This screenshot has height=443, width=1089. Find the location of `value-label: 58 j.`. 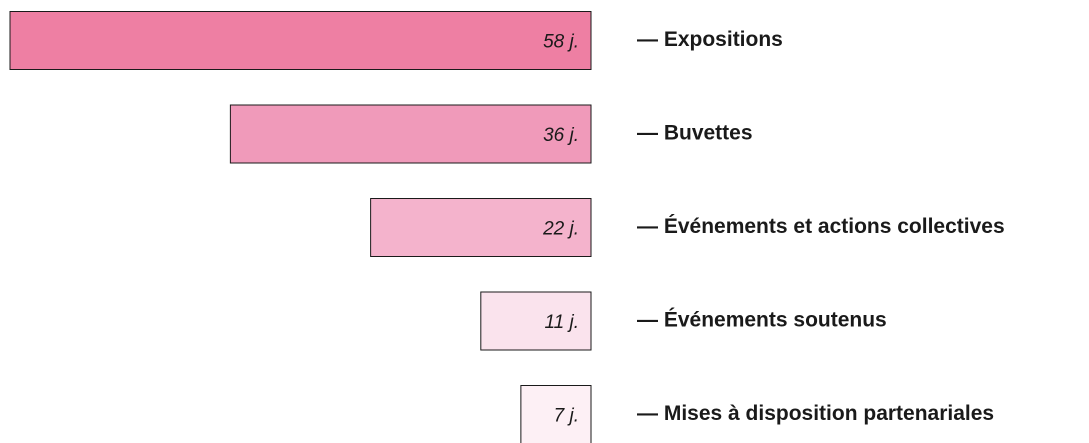

value-label: 58 j. is located at coordinates (561, 42).